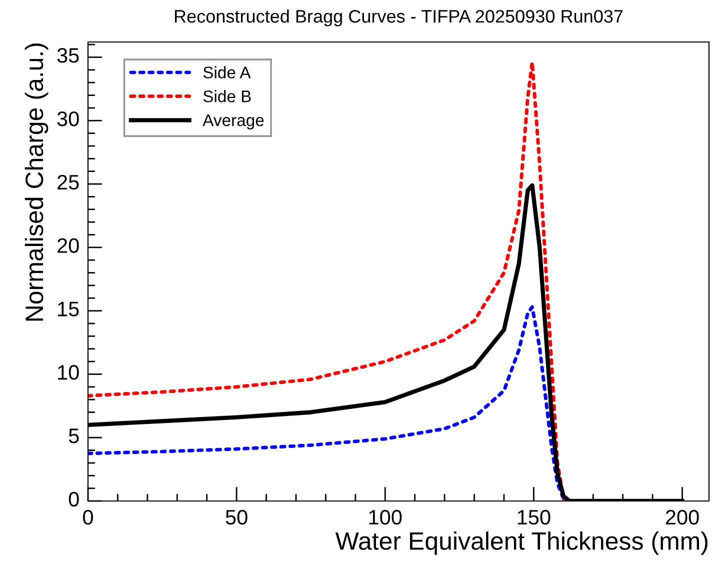 The height and width of the screenshot is (562, 712). I want to click on legend-label: Side A, so click(227, 72).